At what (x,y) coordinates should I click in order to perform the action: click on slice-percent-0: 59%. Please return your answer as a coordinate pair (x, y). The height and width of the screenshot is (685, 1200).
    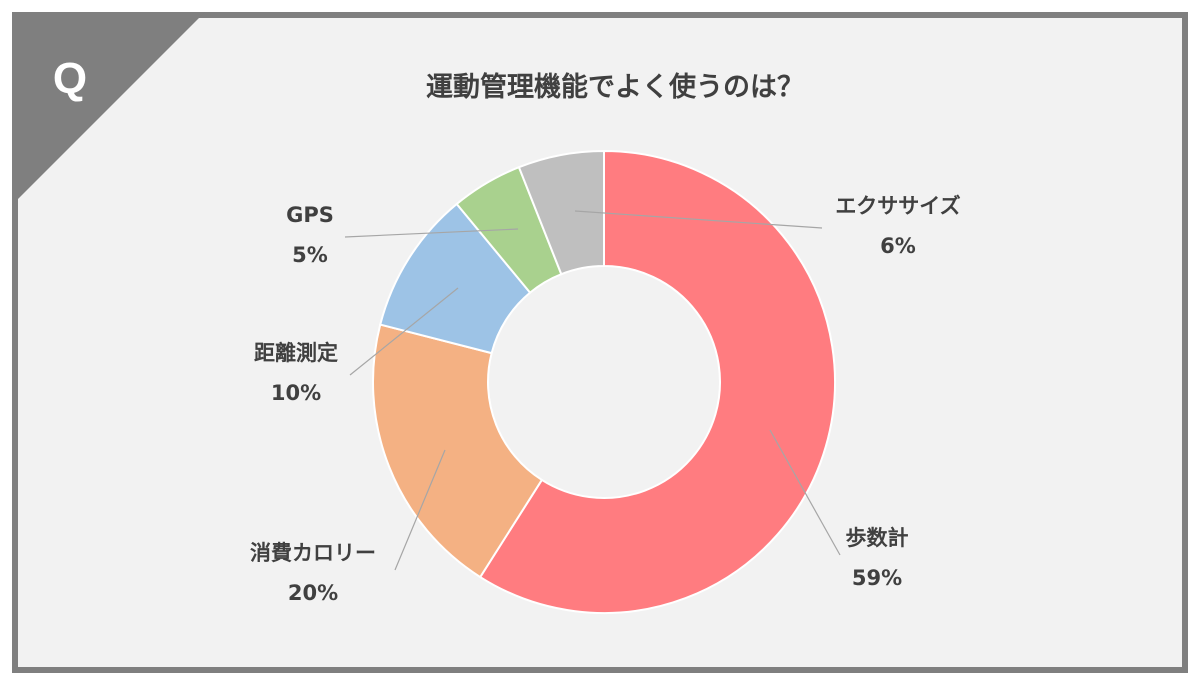
    Looking at the image, I should click on (877, 578).